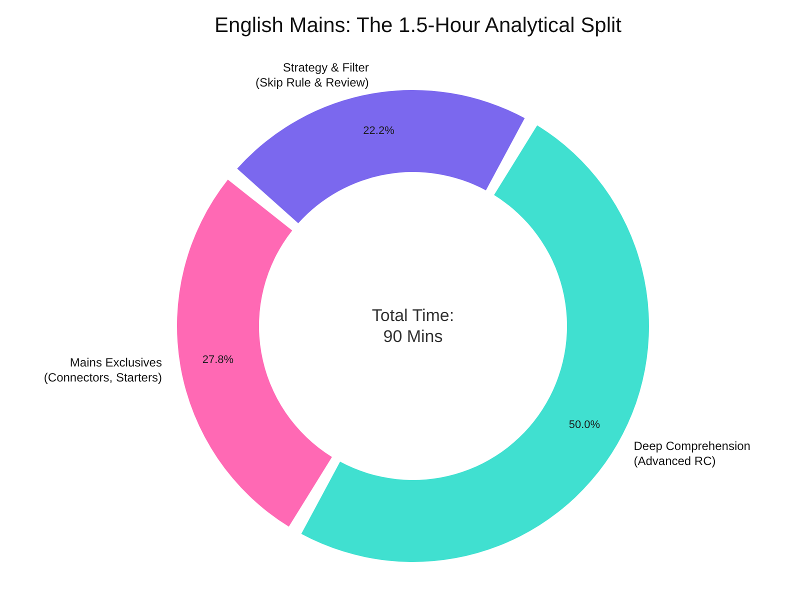 This screenshot has width=800, height=600. Describe the element at coordinates (692, 453) in the screenshot. I see `slice-label: Deep Comprehension (Advanced RC)` at that location.